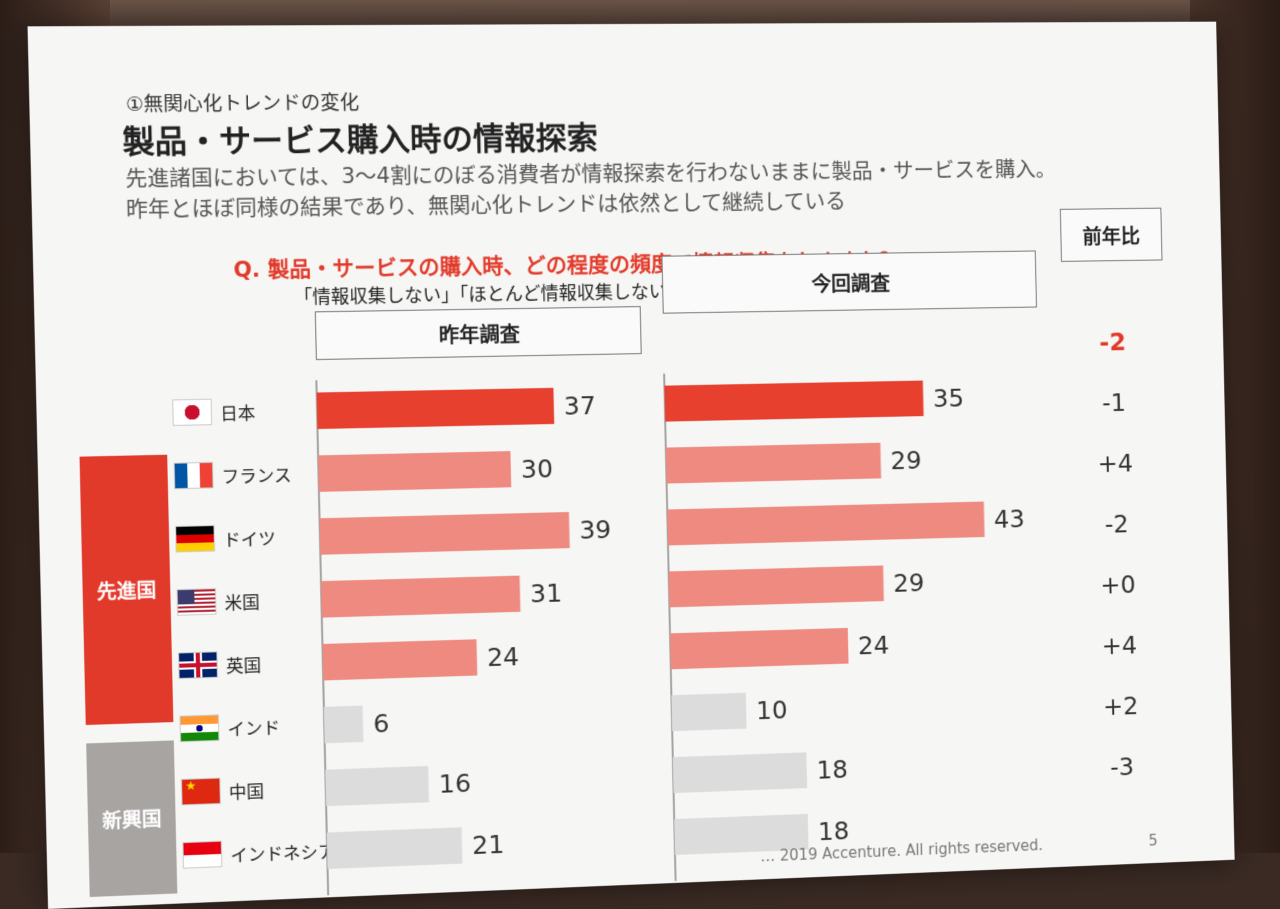 The image size is (1280, 909). I want to click on yoy-value-3: -2, so click(1116, 524).